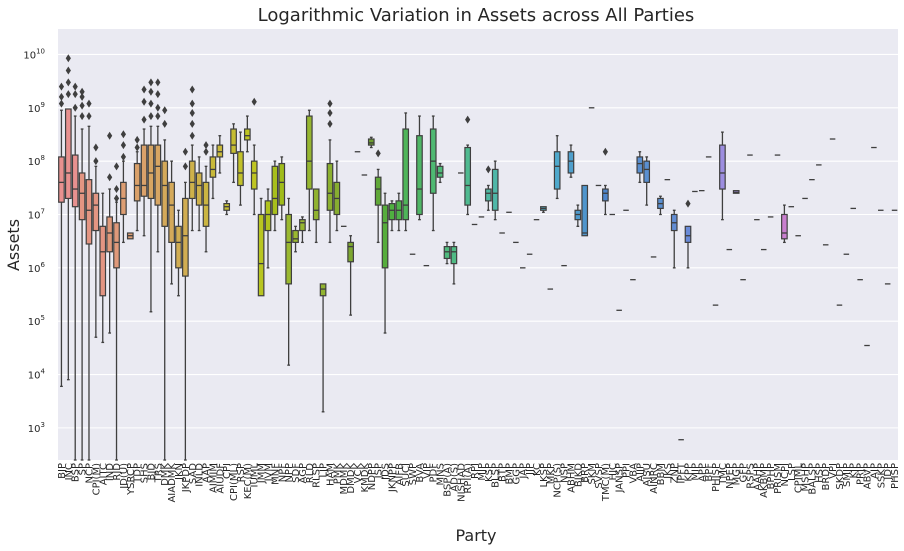 This screenshot has width=904, height=551. What do you see at coordinates (110, 472) in the screenshot?
I see `x-tick-label: IND` at bounding box center [110, 472].